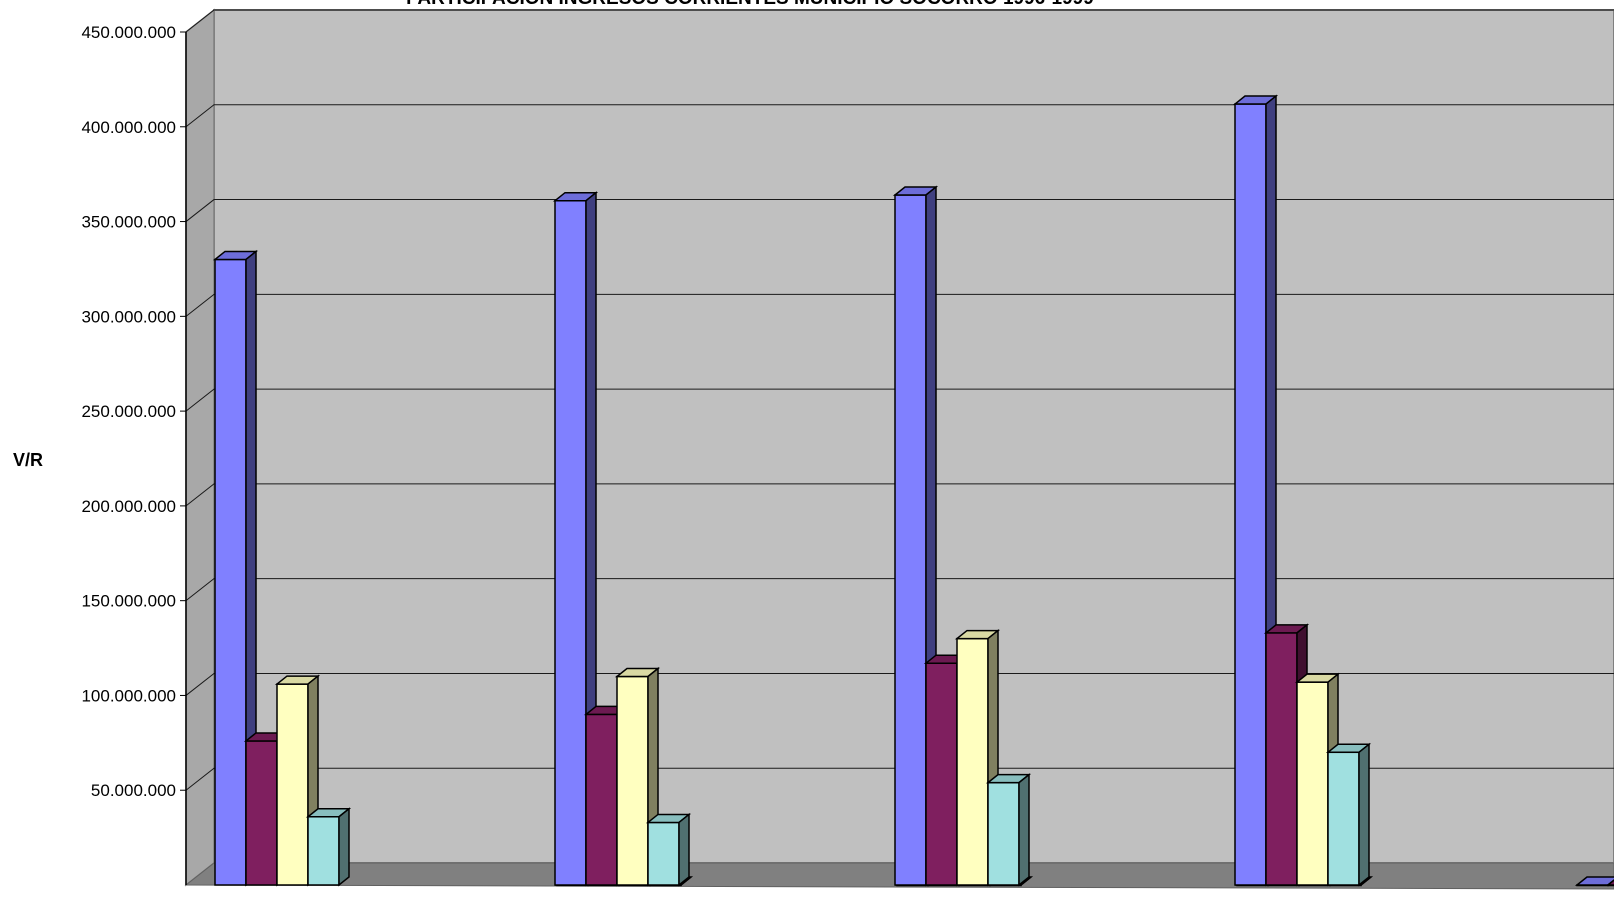  I want to click on y-tick-label: 100.000.000, so click(128, 695).